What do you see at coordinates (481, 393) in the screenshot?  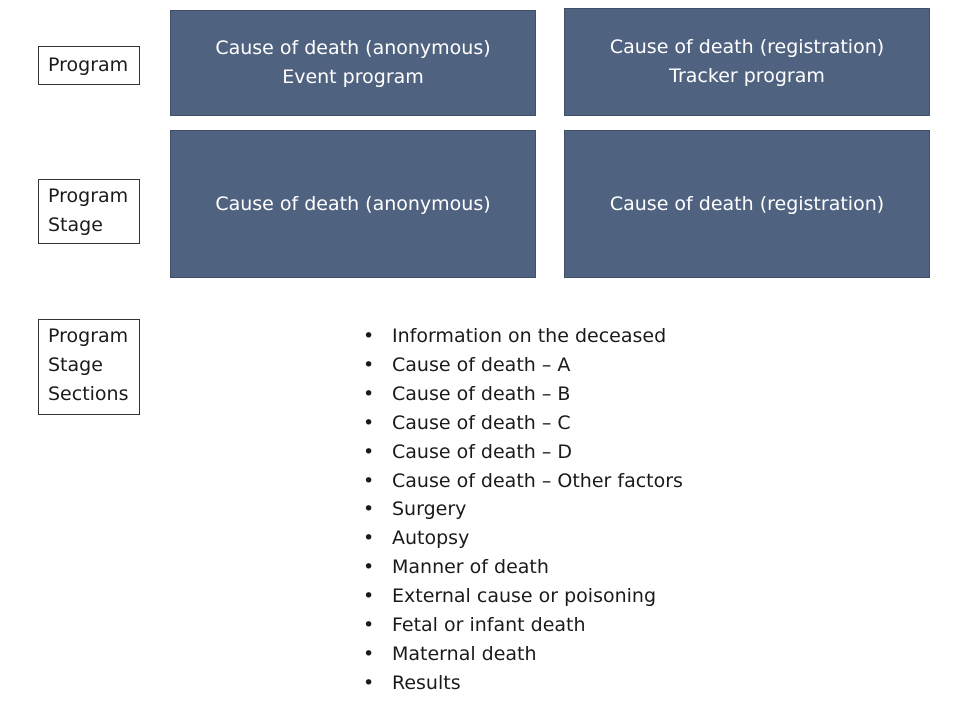 I see `section-label: Cause of death – B` at bounding box center [481, 393].